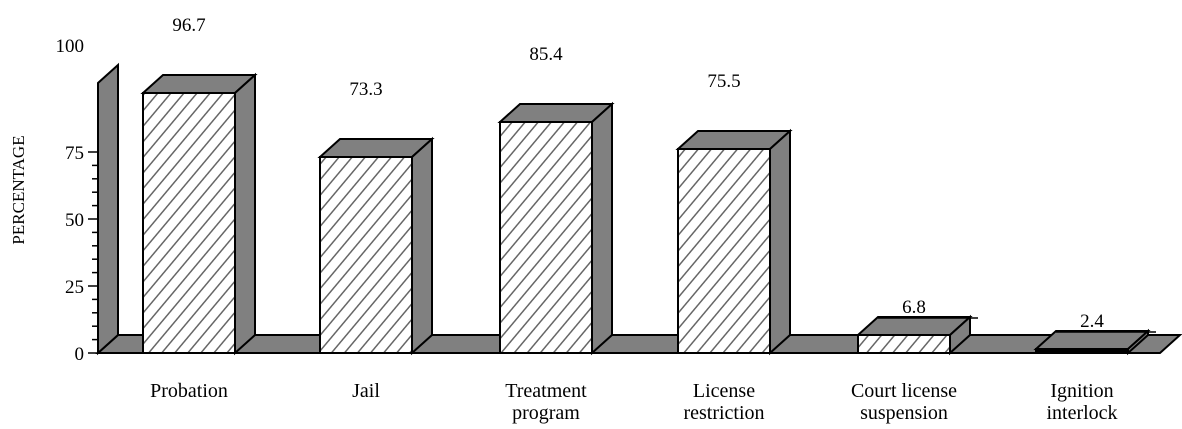 The width and height of the screenshot is (1182, 429). Describe the element at coordinates (18, 189) in the screenshot. I see `y-axis-label: PERCENTAGE` at that location.